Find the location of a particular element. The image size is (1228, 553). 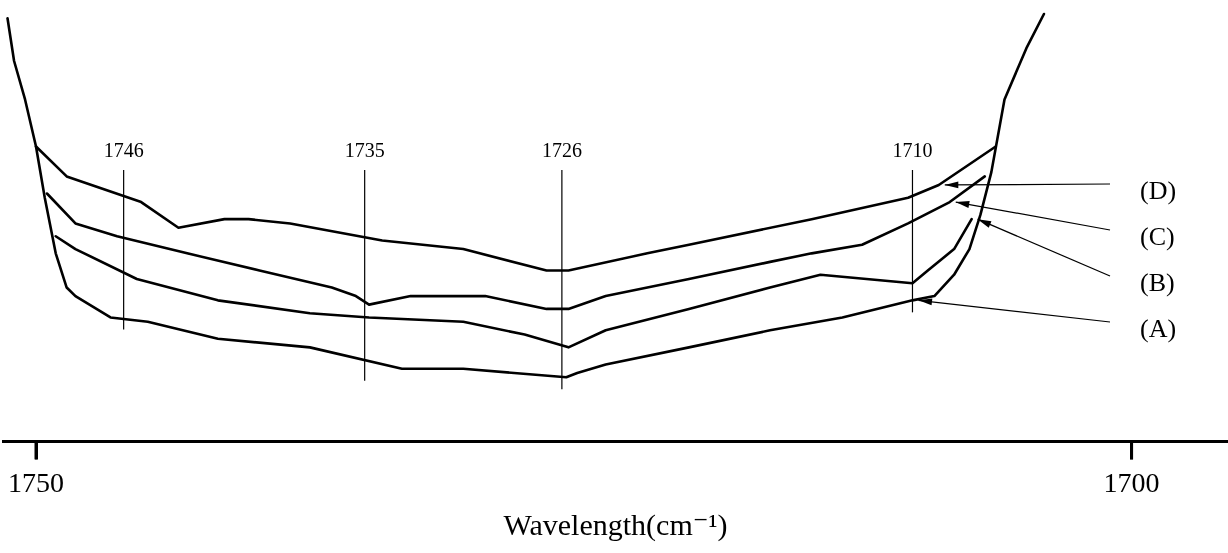

text: (D) is located at coordinates (1158, 190).